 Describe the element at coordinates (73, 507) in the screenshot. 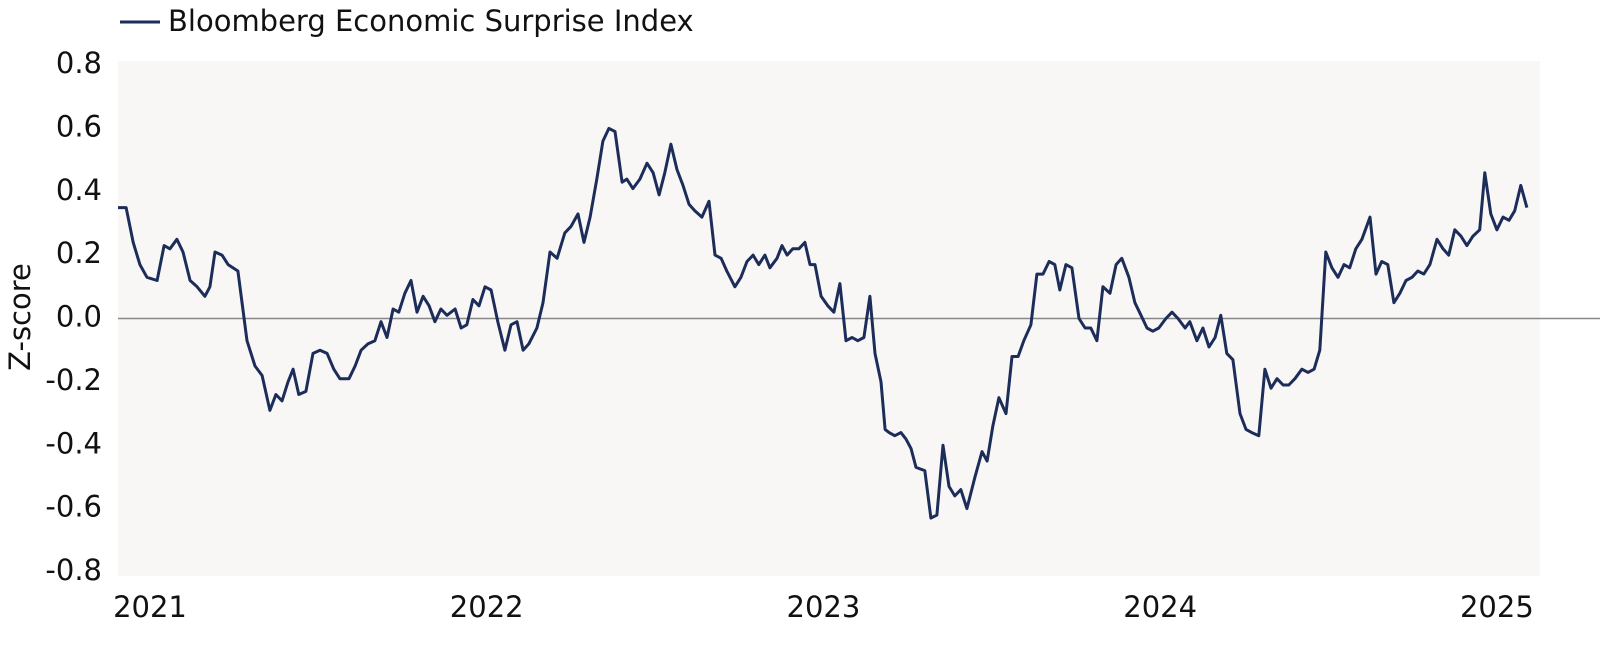

I see `y-tick-label: -0.6` at that location.